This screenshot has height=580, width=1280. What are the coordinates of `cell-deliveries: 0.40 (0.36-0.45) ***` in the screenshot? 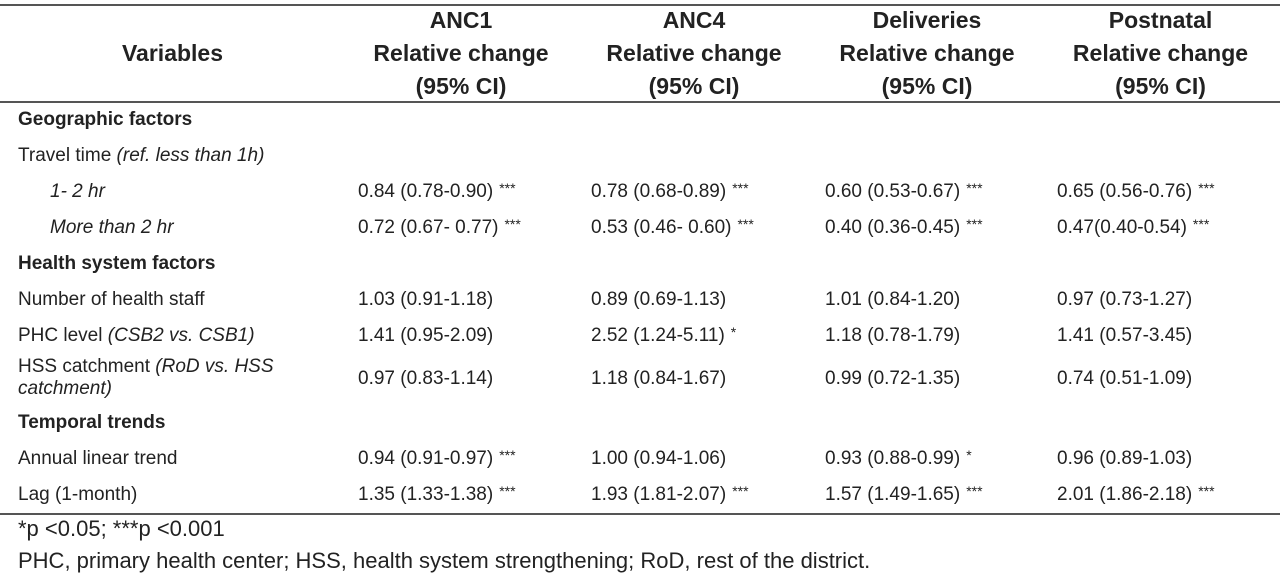 It's located at (904, 227).